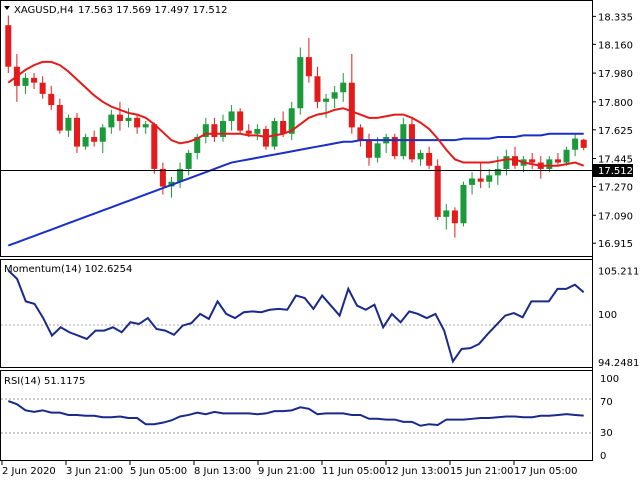 The height and width of the screenshot is (480, 640). I want to click on price-tick-label: 16.915, so click(615, 244).